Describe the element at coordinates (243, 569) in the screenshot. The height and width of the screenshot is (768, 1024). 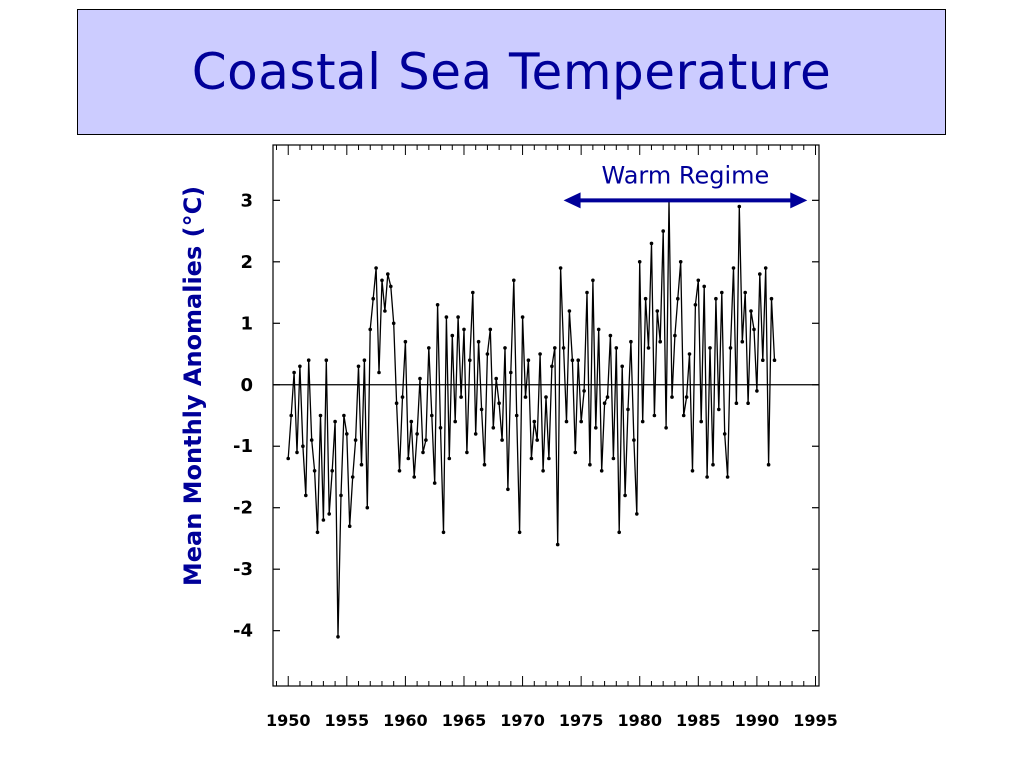
I see `y-tick-label: -3` at that location.